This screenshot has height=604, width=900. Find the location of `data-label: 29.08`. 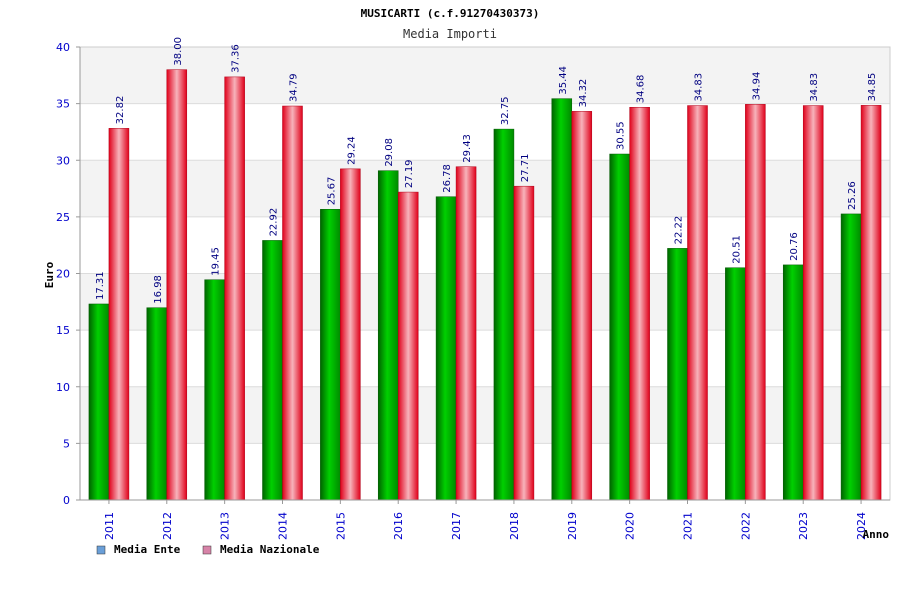

data-label: 29.08 is located at coordinates (389, 152).